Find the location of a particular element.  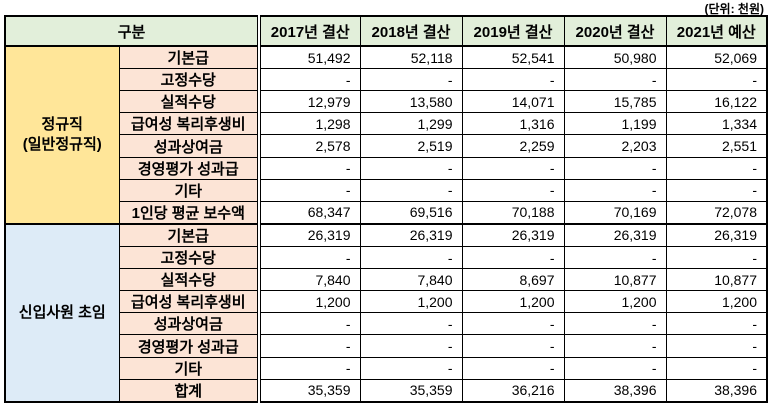

value-cell: 69,516 is located at coordinates (411, 212).